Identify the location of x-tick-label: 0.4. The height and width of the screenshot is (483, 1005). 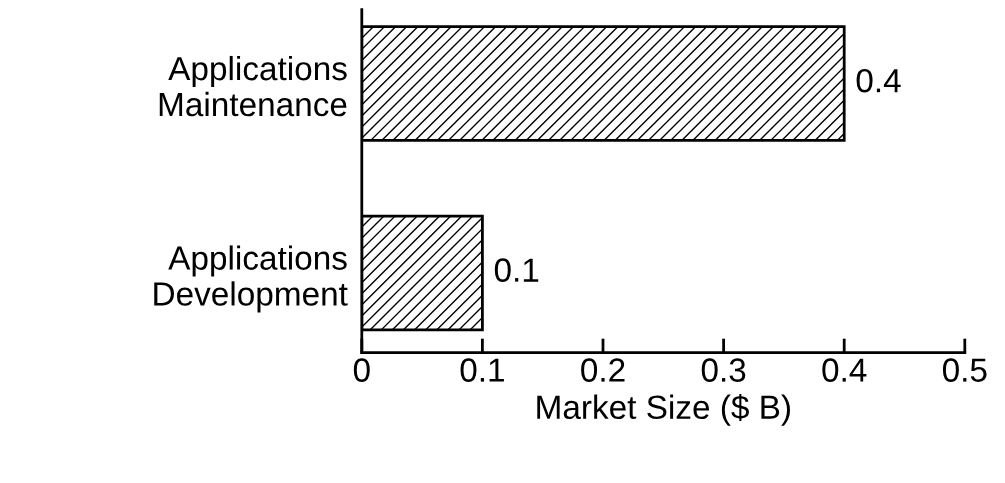
(844, 370).